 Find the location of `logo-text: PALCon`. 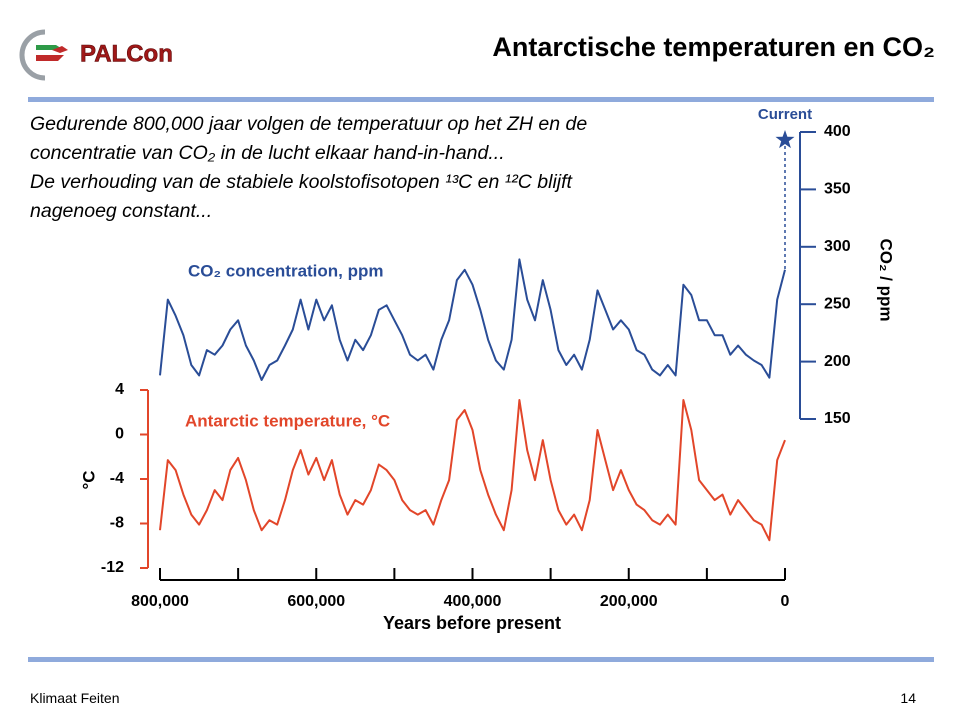

logo-text: PALCon is located at coordinates (126, 53).